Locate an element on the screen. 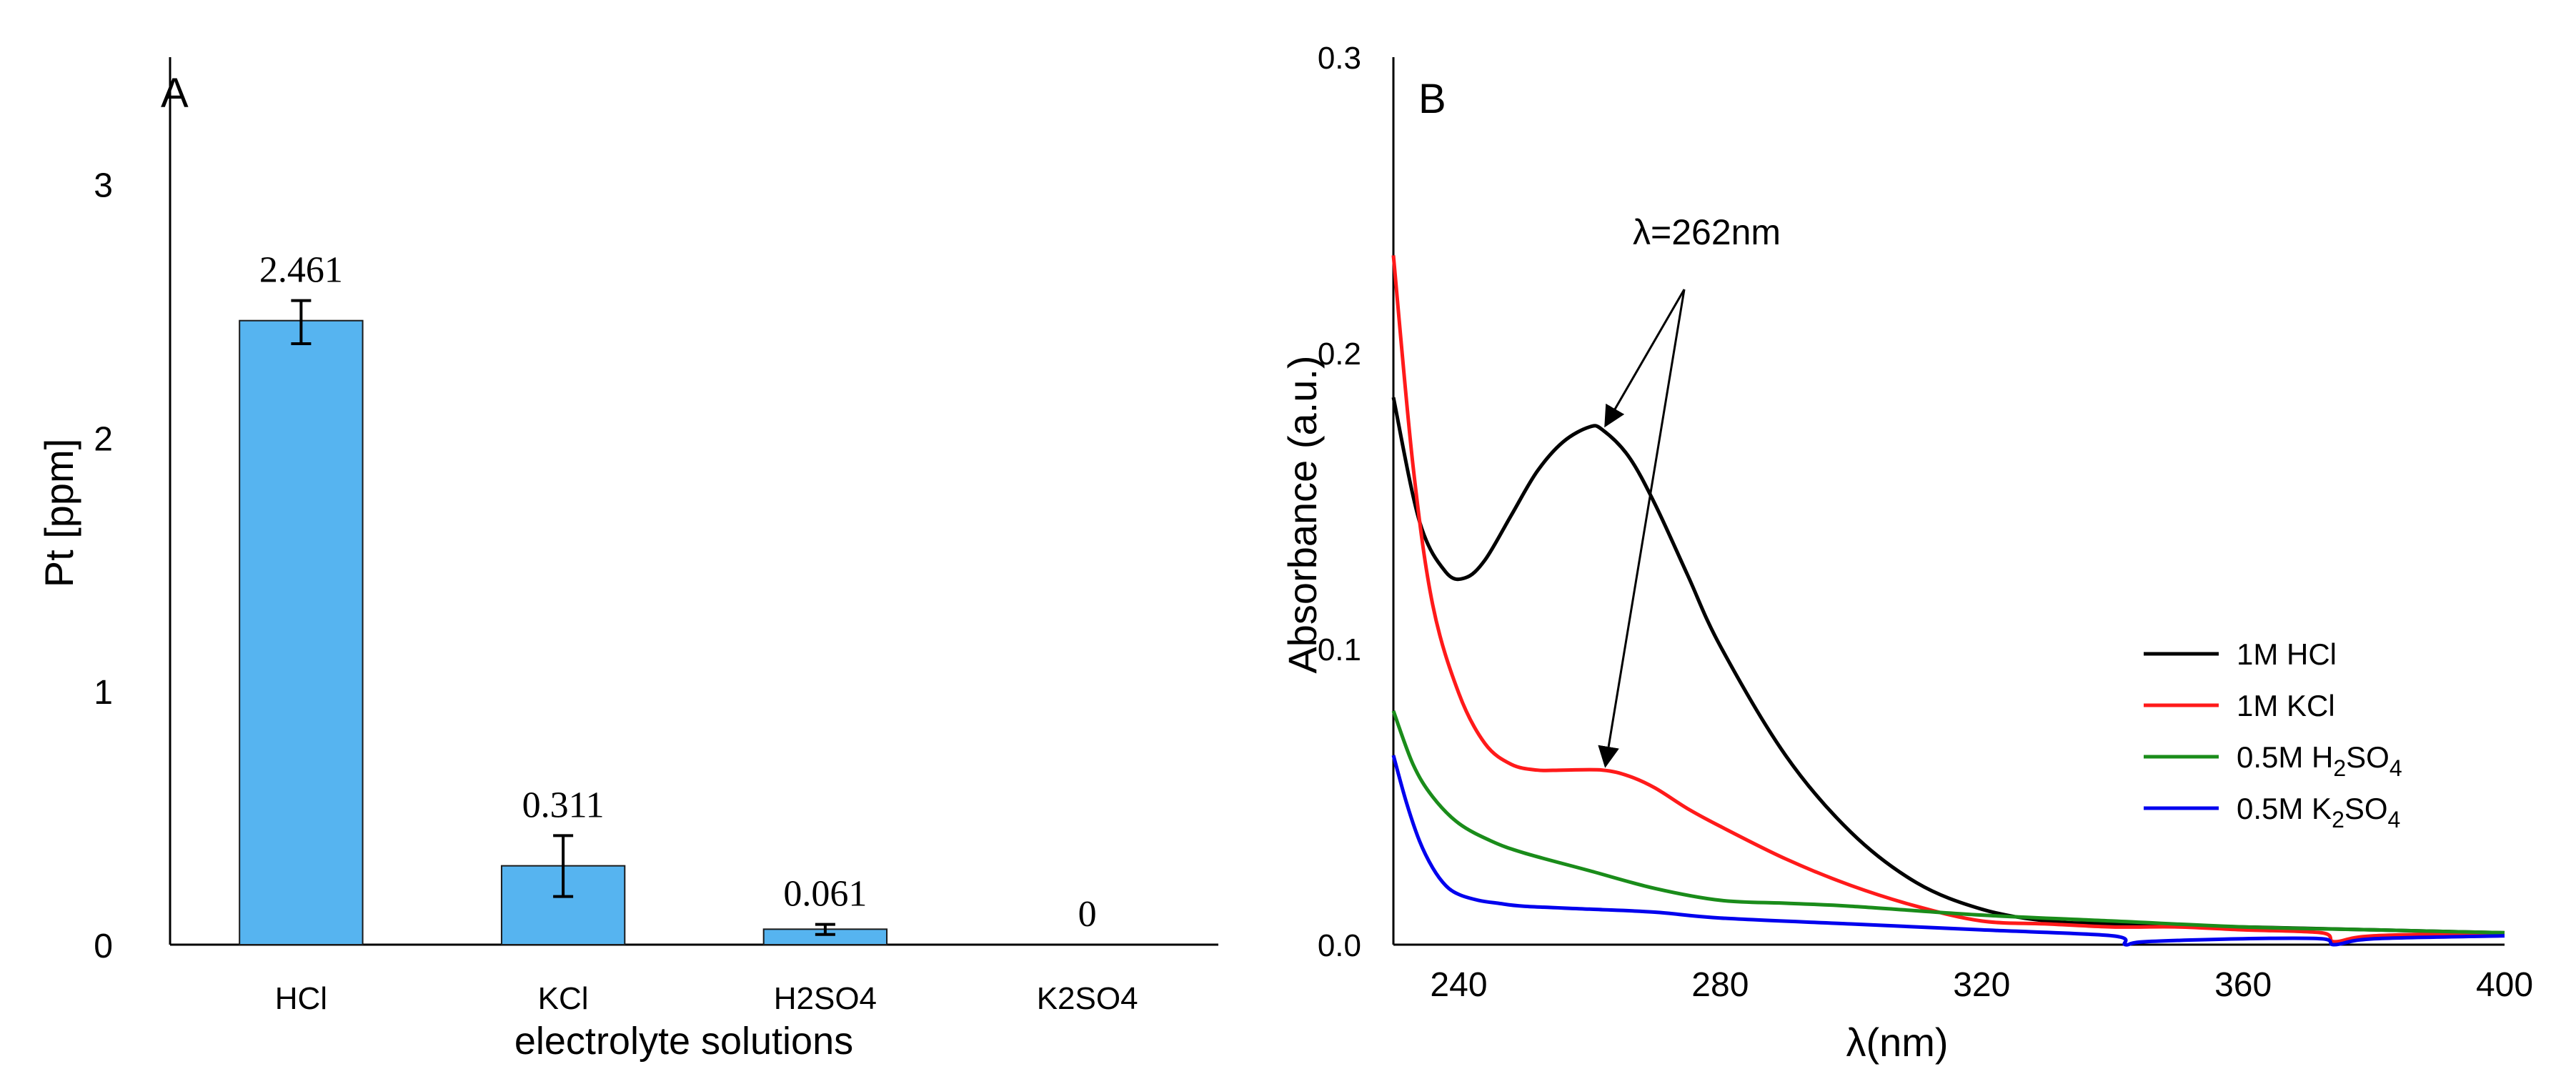 Image resolution: width=2576 pixels, height=1079 pixels. x-tick-label: 240 is located at coordinates (1458, 985).